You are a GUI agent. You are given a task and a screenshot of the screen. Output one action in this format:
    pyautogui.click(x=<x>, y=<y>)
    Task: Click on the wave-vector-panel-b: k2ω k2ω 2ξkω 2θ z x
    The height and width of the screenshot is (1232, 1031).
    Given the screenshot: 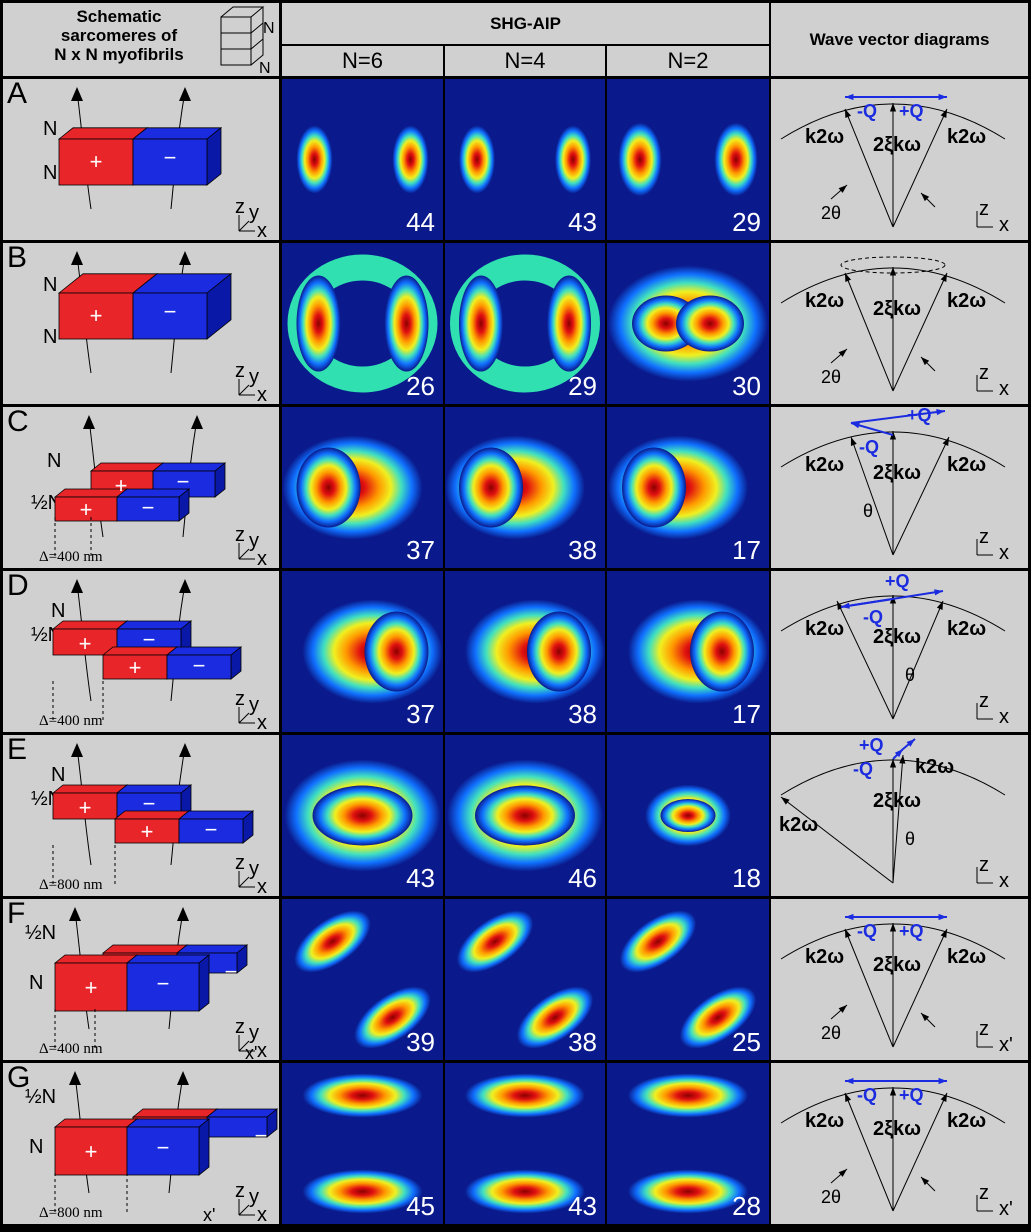 What is the action you would take?
    pyautogui.click(x=899, y=323)
    